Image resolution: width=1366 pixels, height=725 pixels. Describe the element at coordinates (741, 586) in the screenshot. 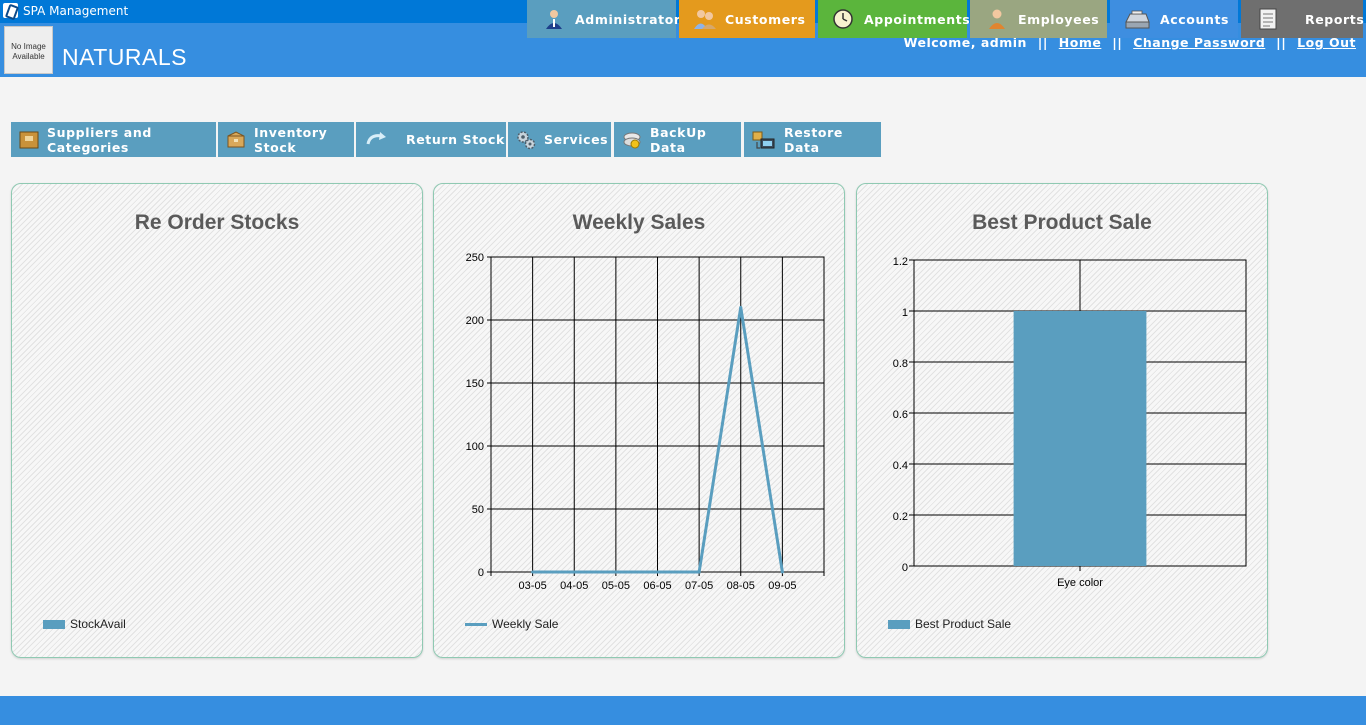

I see `x-tick-label: 08-05` at that location.